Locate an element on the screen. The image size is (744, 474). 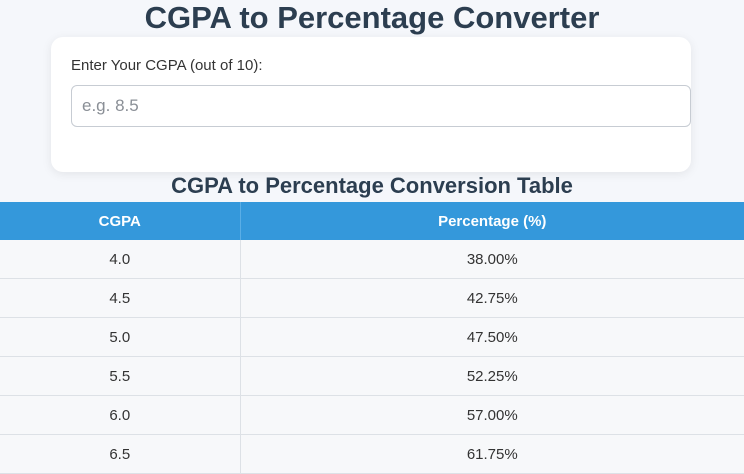
cgpa-cell: 5.5 is located at coordinates (120, 376).